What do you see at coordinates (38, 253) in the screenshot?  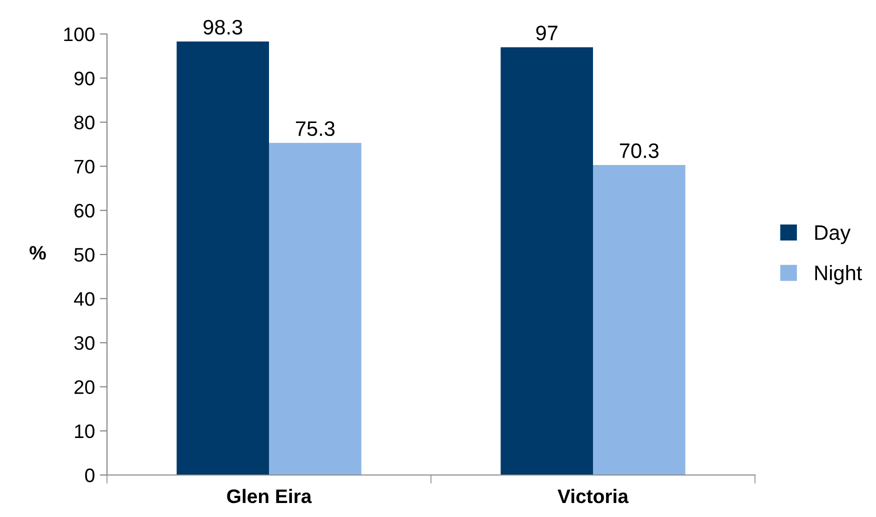 I see `y-axis-title: %` at bounding box center [38, 253].